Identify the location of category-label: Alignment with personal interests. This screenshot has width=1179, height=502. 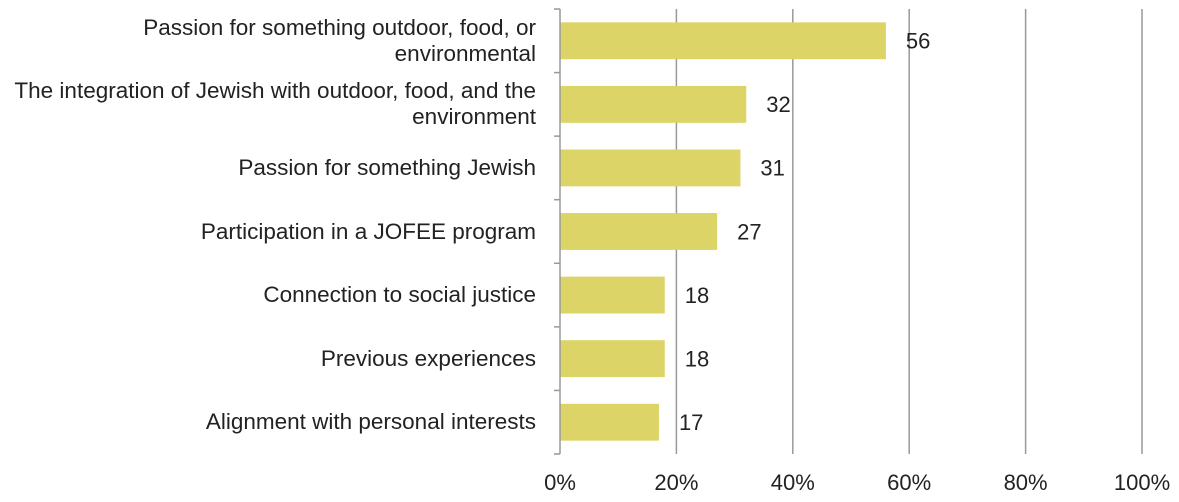
(370, 422).